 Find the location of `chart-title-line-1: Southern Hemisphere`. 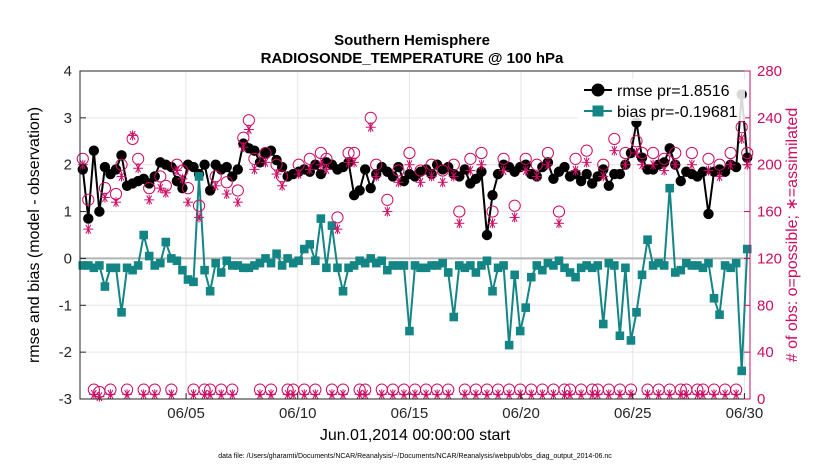

chart-title-line-1: Southern Hemisphere is located at coordinates (412, 40).